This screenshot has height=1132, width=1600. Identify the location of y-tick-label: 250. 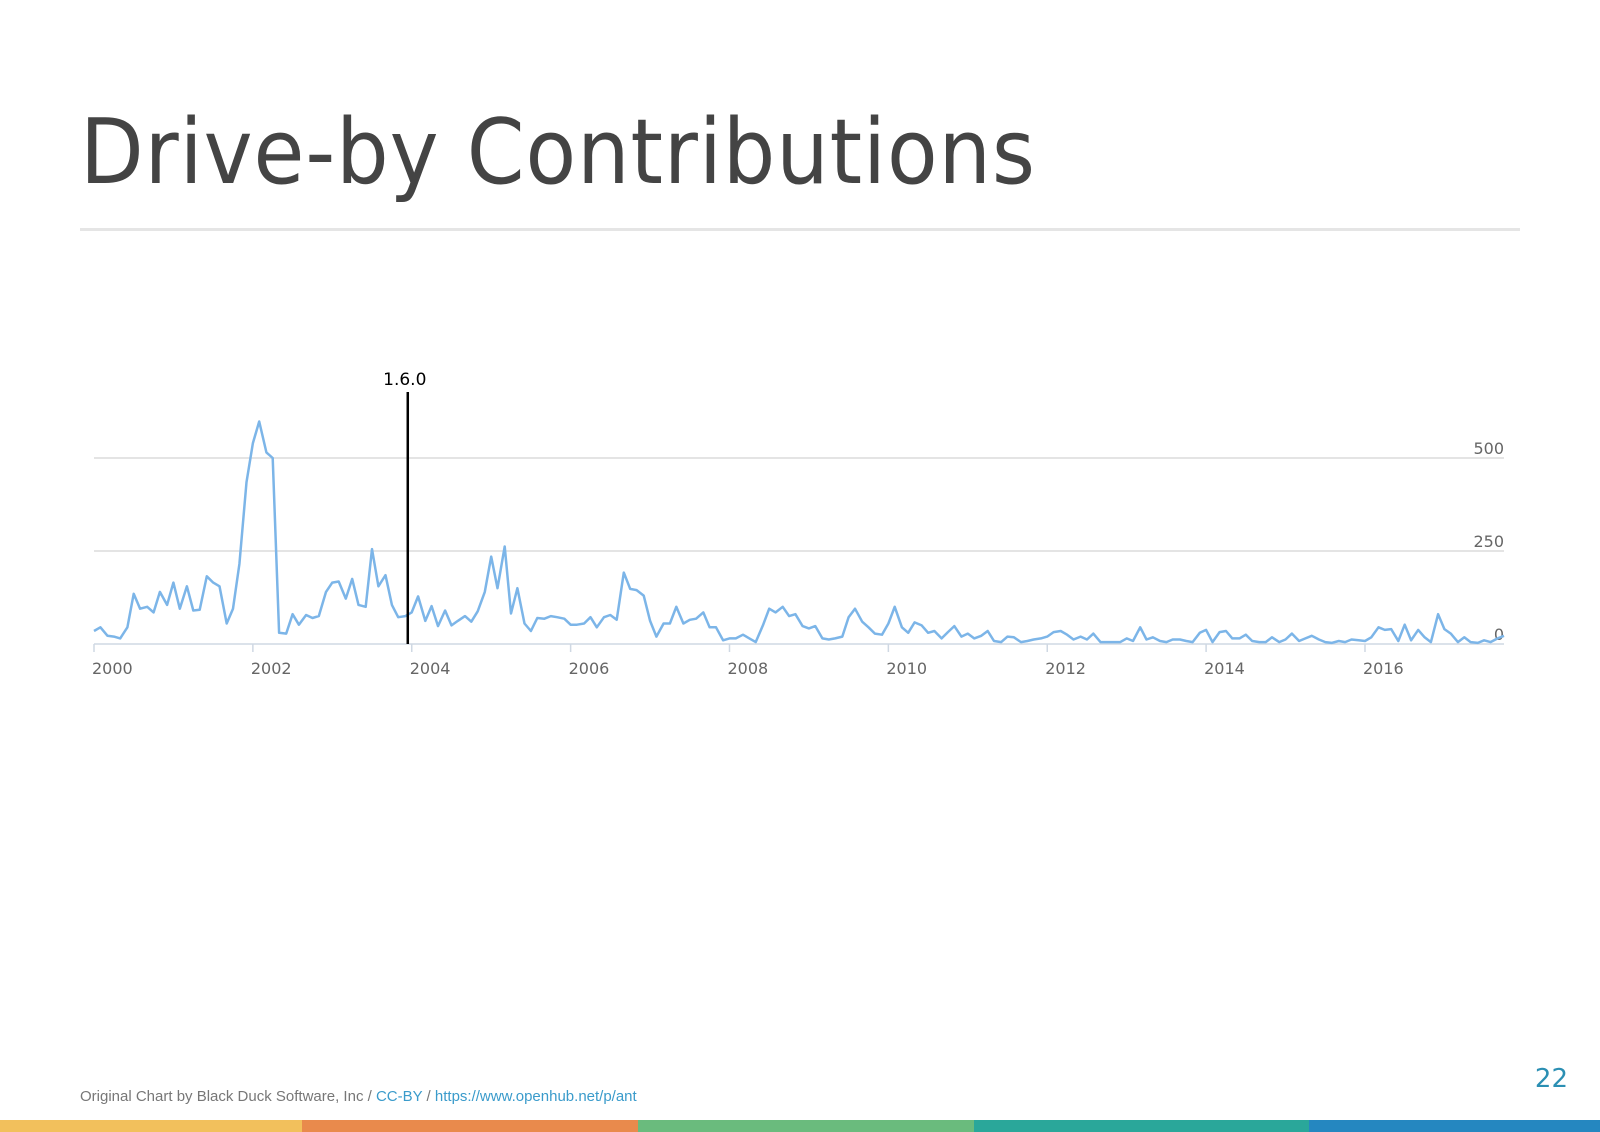
(1488, 541).